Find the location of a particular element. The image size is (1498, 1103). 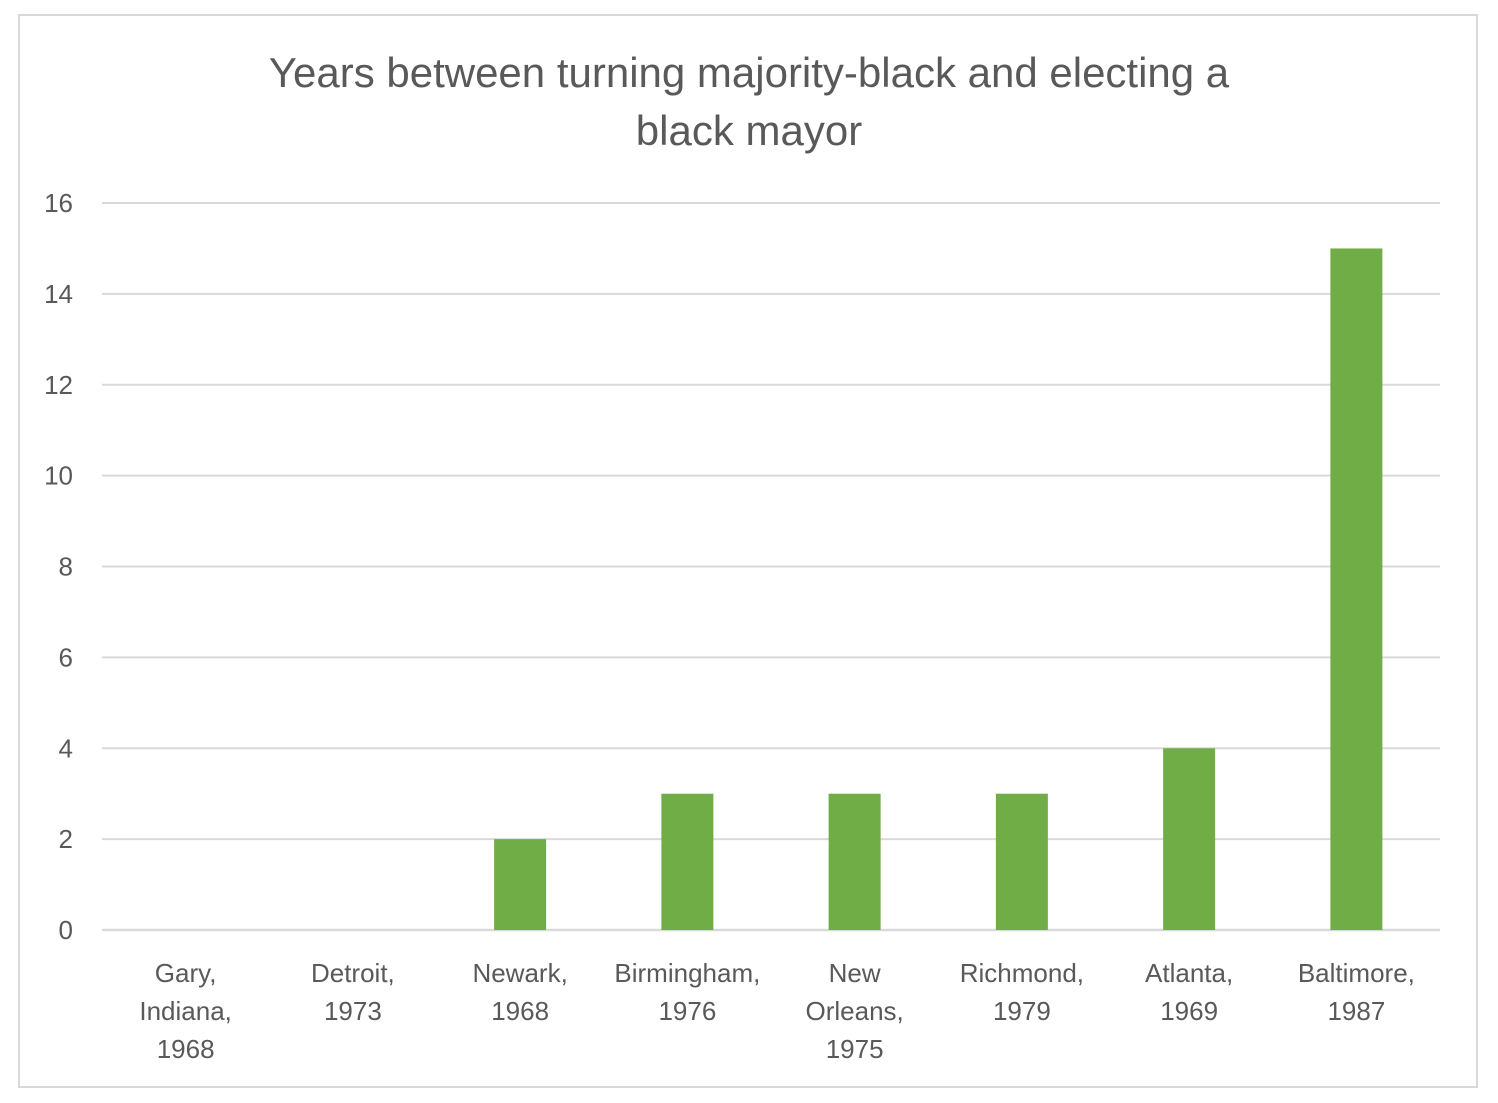

y-tick-label: 6 is located at coordinates (66, 657).